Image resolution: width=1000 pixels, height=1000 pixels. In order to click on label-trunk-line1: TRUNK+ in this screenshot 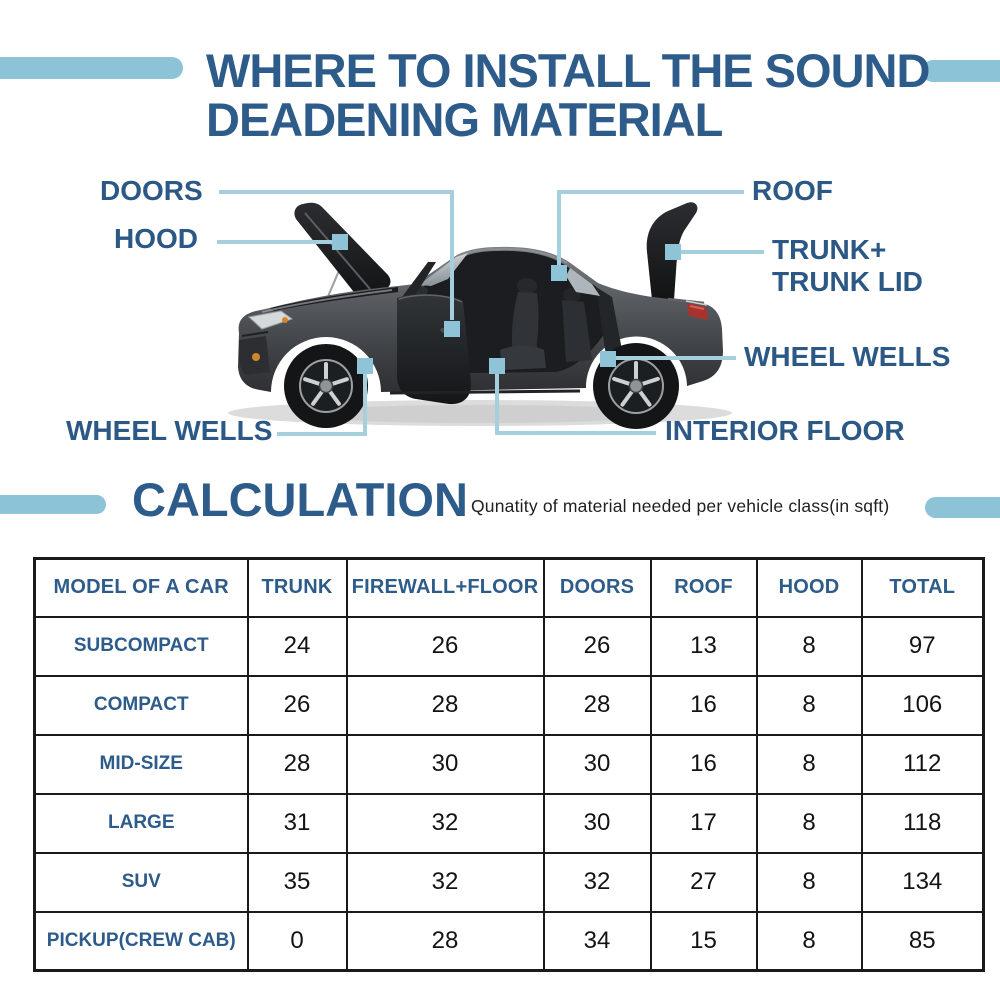, I will do `click(829, 249)`.